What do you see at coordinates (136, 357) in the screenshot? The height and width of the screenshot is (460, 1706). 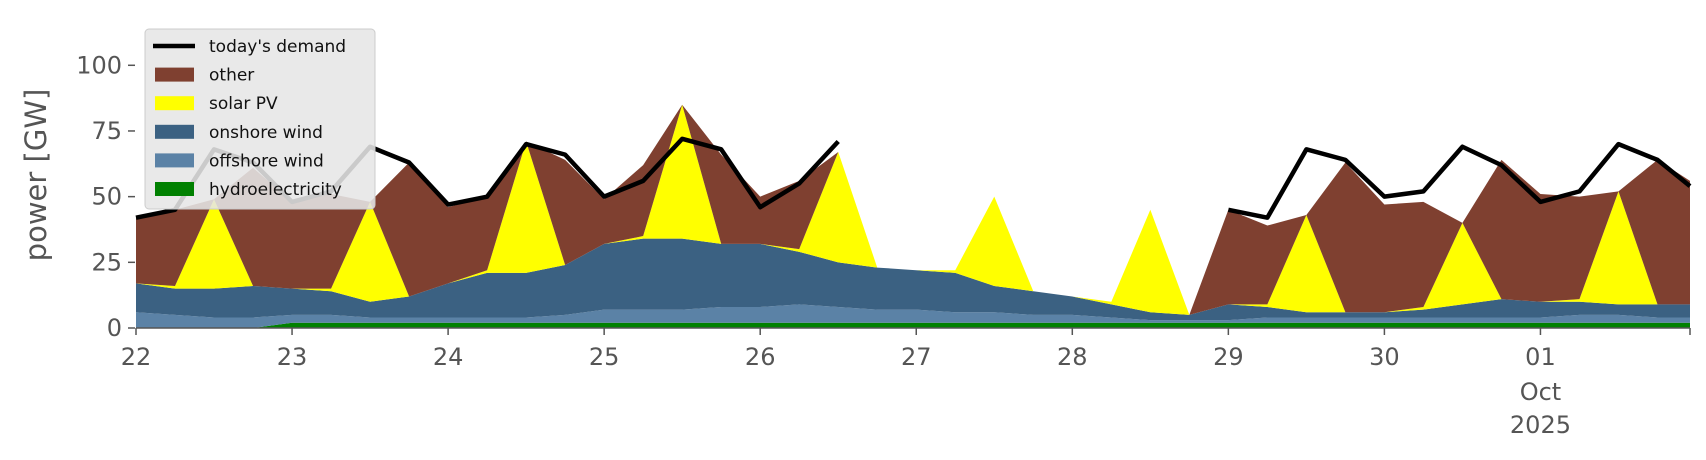 I see `x-tick-label: 22` at bounding box center [136, 357].